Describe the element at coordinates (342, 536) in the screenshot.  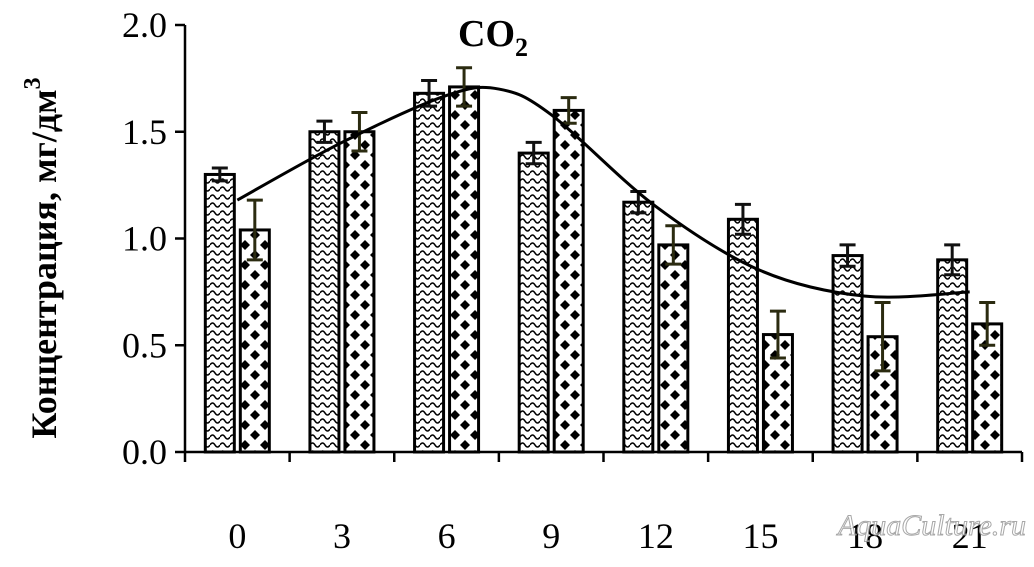
I see `x-tick-label: 3` at that location.